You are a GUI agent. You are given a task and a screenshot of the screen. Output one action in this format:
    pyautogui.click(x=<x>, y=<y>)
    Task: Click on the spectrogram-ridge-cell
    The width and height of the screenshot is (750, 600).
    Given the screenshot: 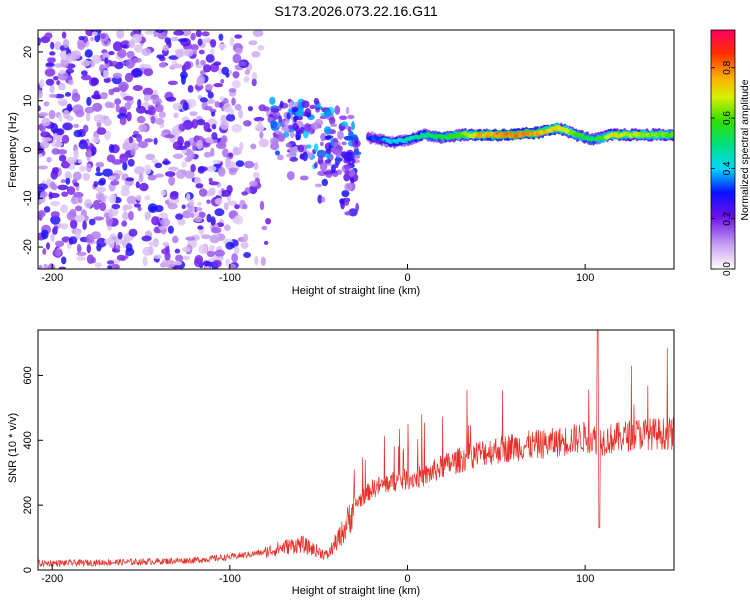 What is the action you would take?
    pyautogui.click(x=672, y=134)
    